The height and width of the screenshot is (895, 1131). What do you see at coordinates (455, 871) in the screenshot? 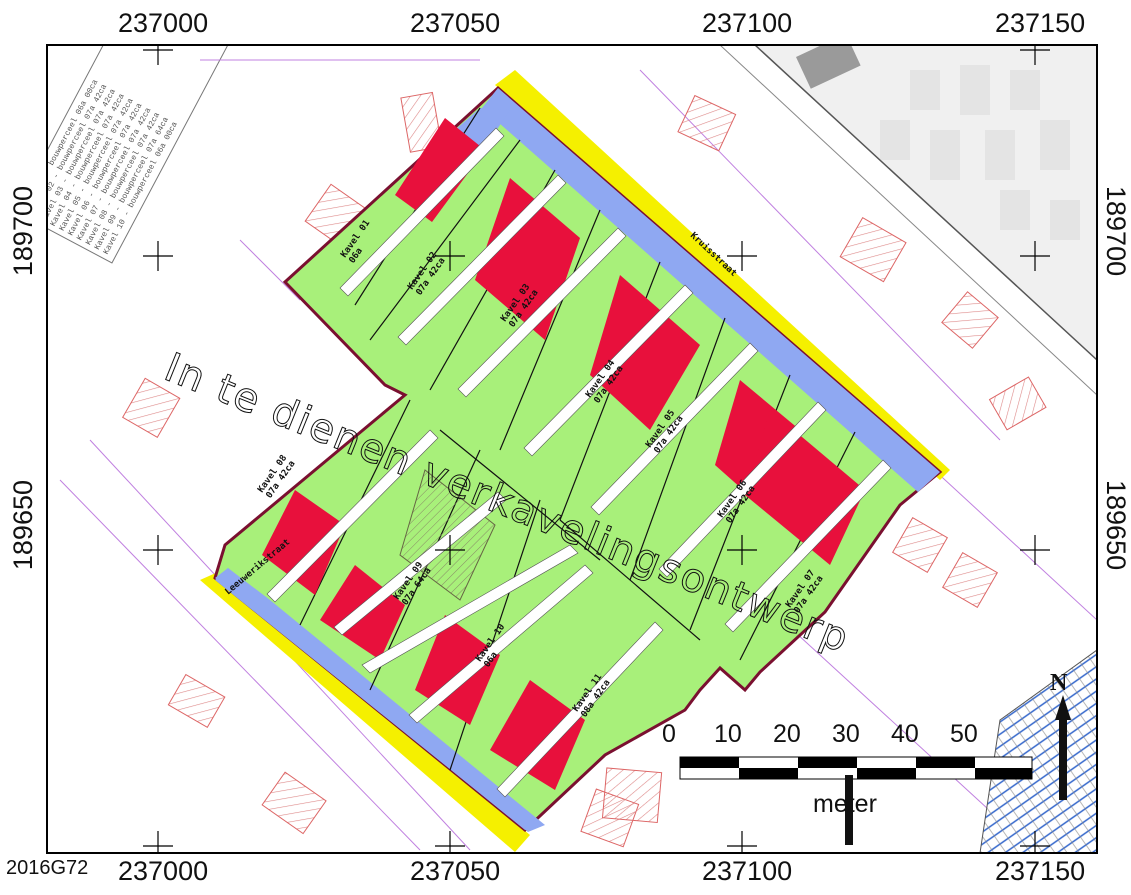
I see `x-tick-bottom-237050: 237050` at bounding box center [455, 871].